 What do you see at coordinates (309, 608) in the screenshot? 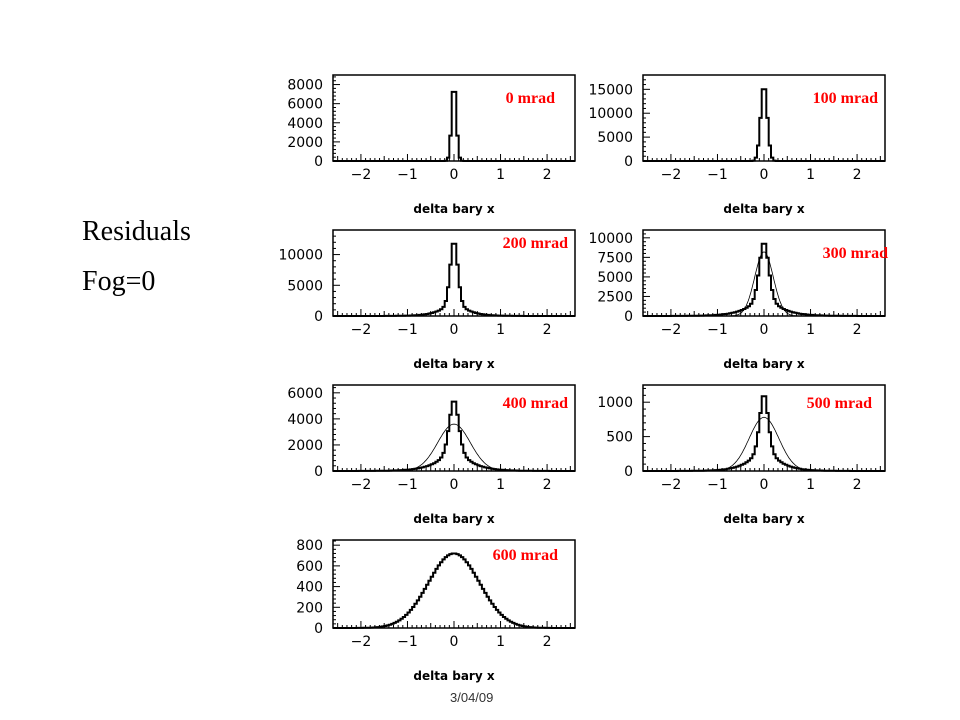
I see `y-tick-label: 200` at bounding box center [309, 608].